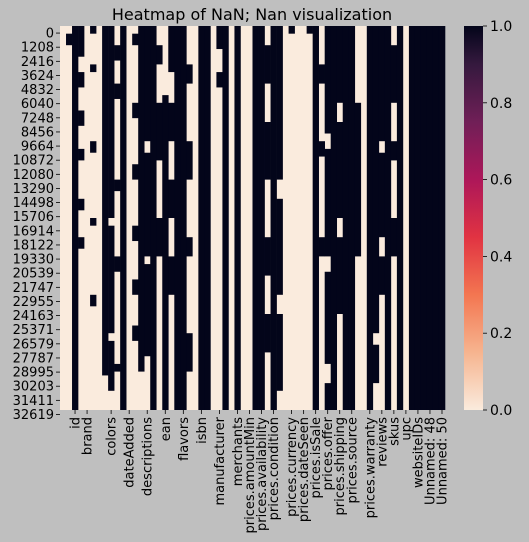 The image size is (529, 542). Describe the element at coordinates (33, 330) in the screenshot. I see `y-tick-label: 25371` at that location.